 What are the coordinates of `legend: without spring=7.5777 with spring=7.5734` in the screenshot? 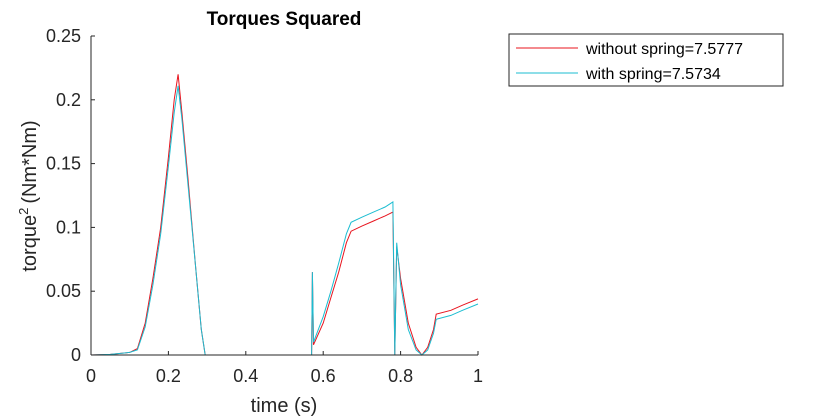 It's located at (646, 60).